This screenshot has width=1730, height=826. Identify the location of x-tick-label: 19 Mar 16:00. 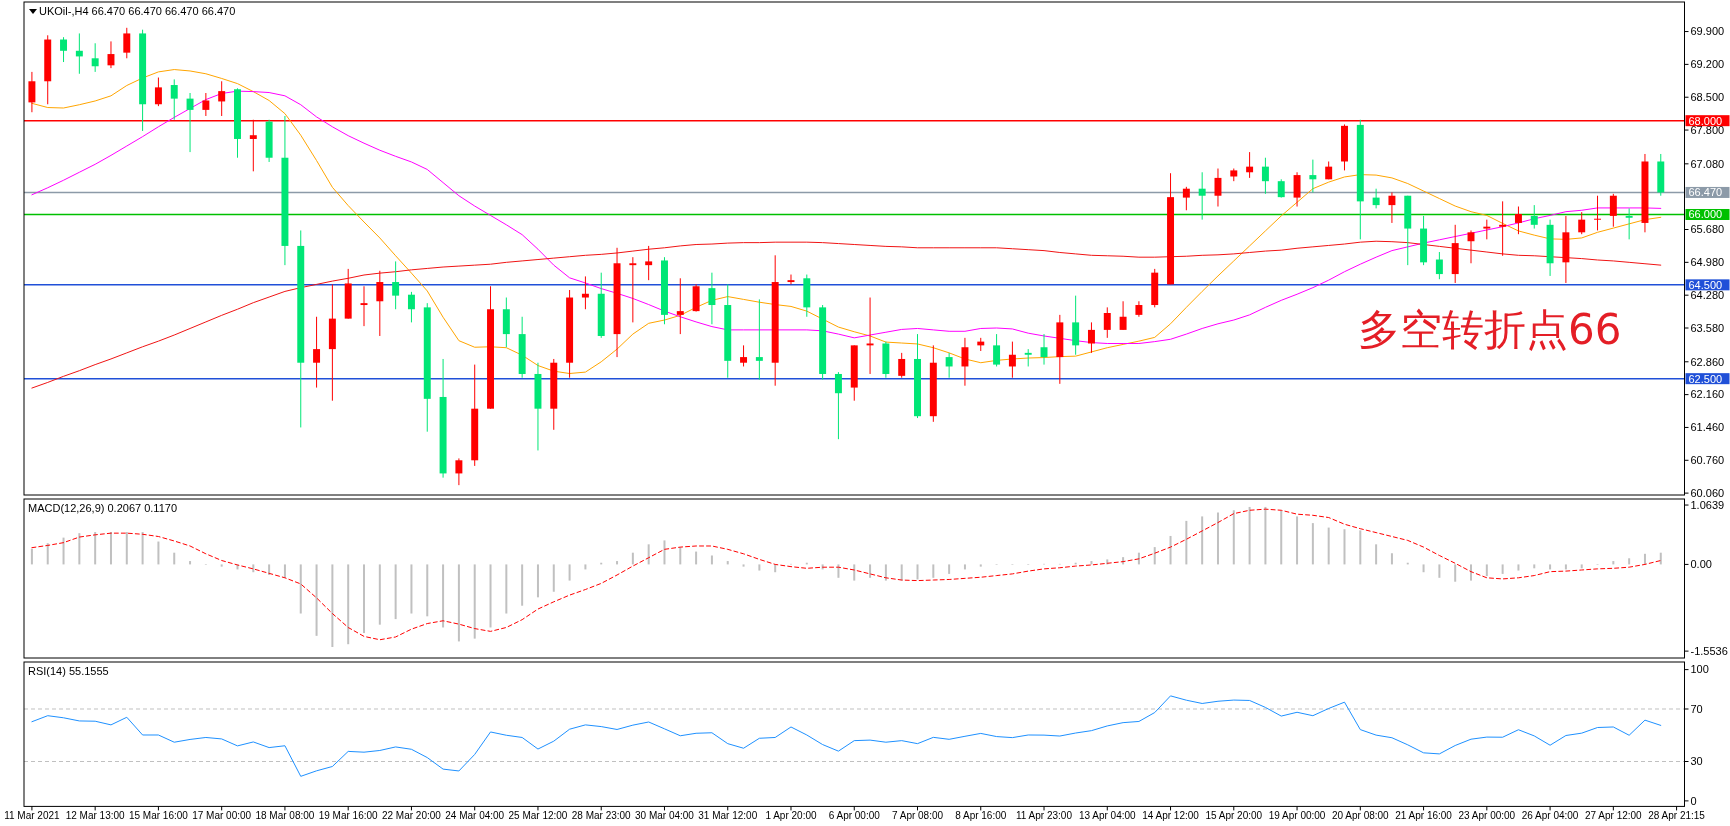
(348, 816).